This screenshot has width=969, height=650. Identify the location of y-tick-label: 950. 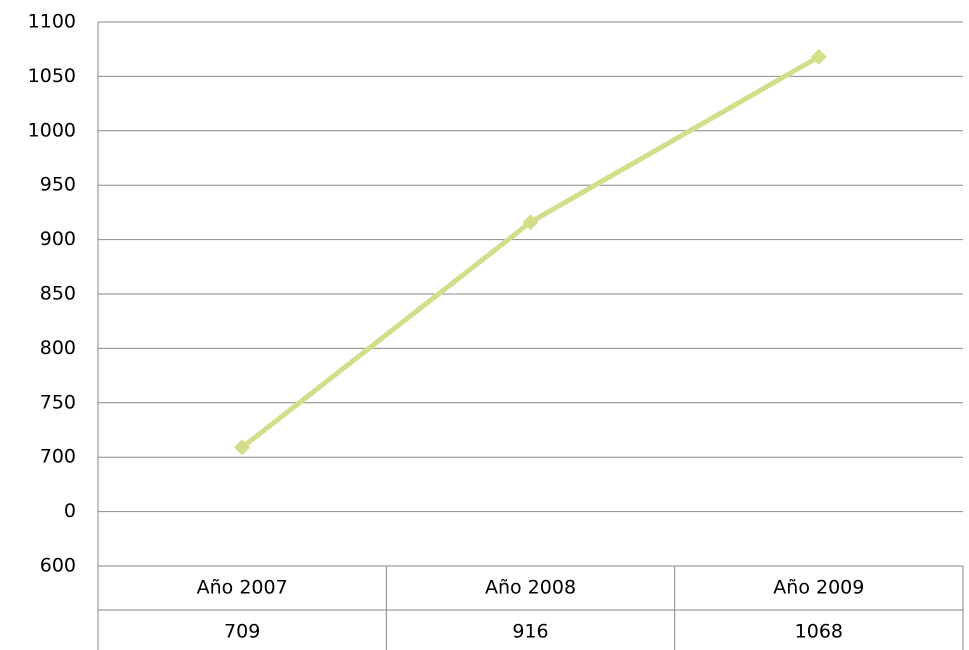
(58, 185).